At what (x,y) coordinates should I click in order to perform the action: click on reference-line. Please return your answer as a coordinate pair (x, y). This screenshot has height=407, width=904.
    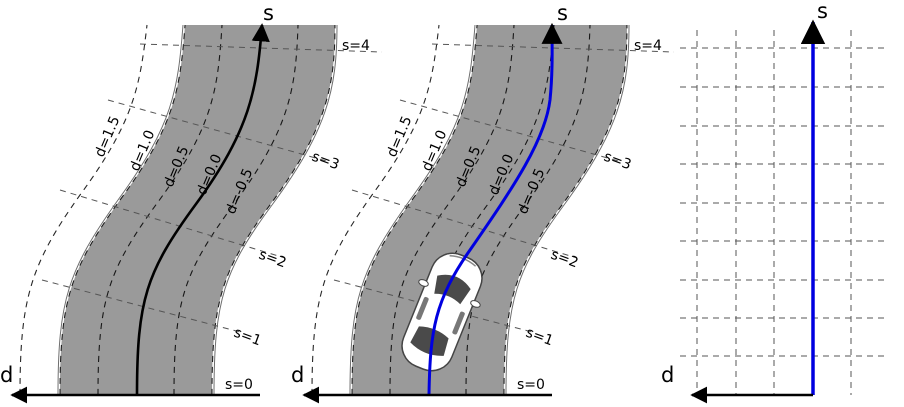
    Looking at the image, I should click on (202, 209).